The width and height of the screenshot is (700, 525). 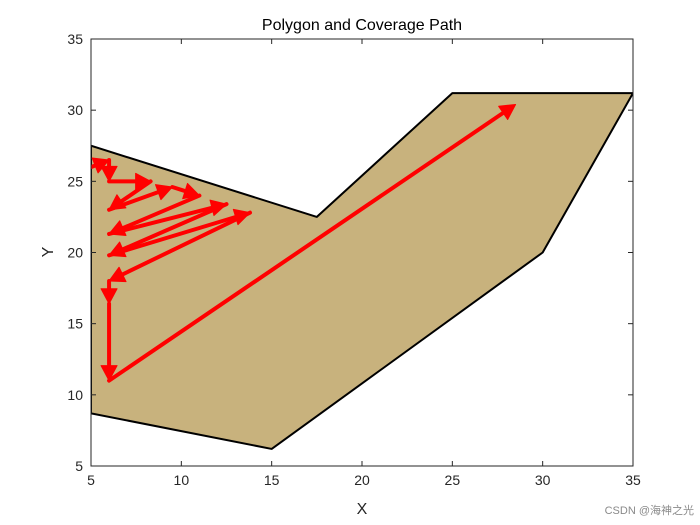 I want to click on x-tick-label: 30, so click(x=543, y=480).